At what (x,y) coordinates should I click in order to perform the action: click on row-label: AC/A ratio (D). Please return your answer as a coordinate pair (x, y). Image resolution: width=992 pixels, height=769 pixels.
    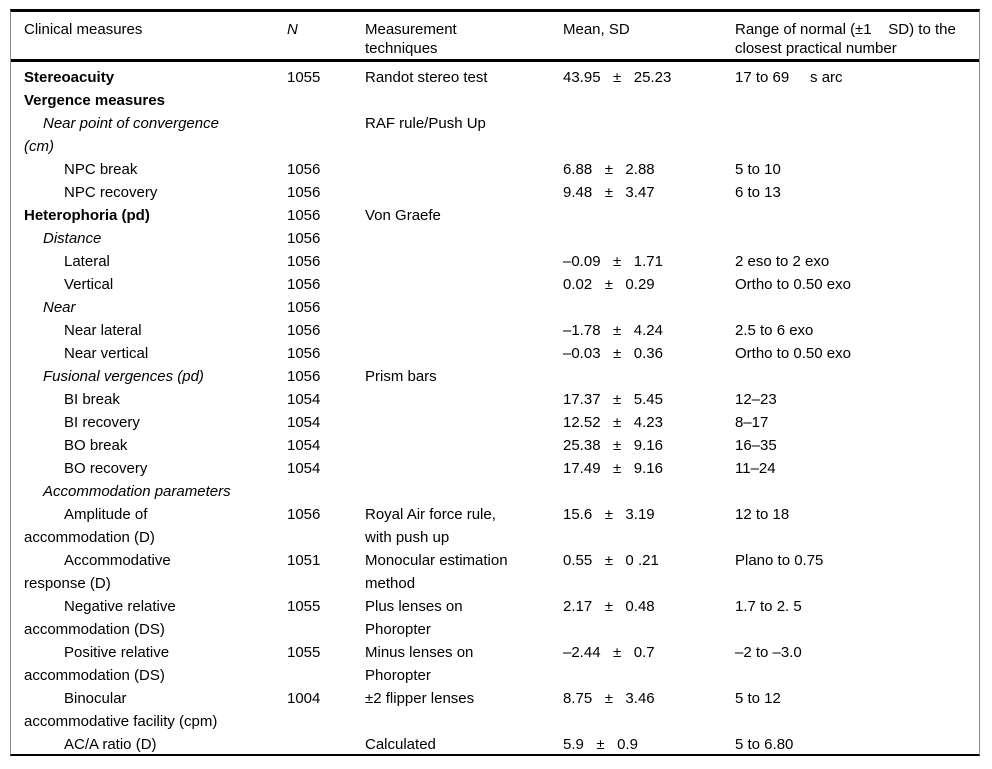
    Looking at the image, I should click on (110, 744).